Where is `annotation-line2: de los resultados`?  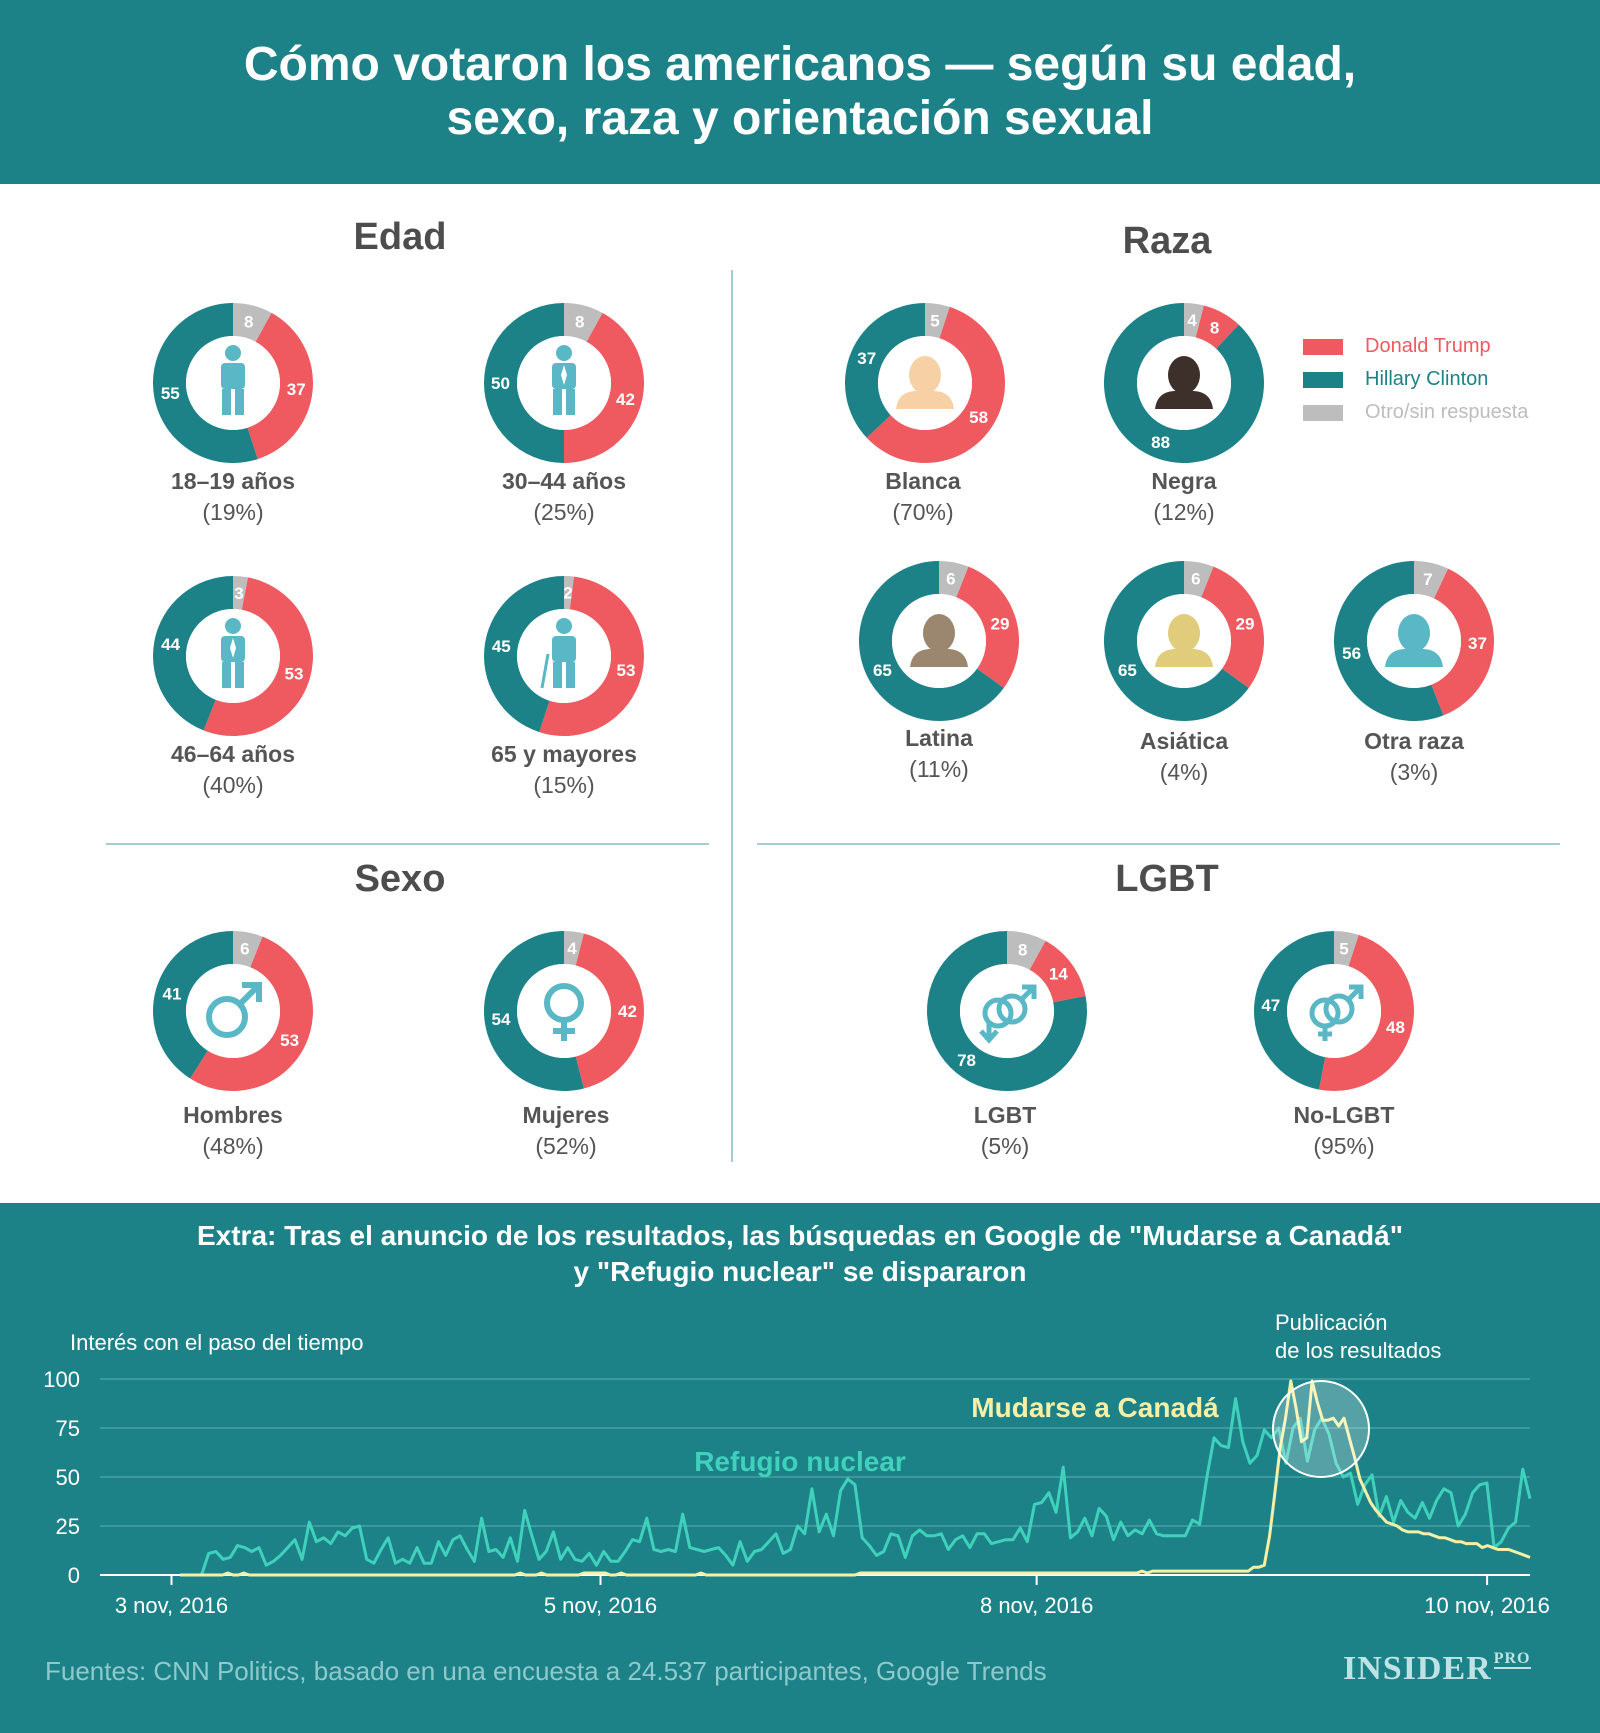
annotation-line2: de los resultados is located at coordinates (1358, 1350).